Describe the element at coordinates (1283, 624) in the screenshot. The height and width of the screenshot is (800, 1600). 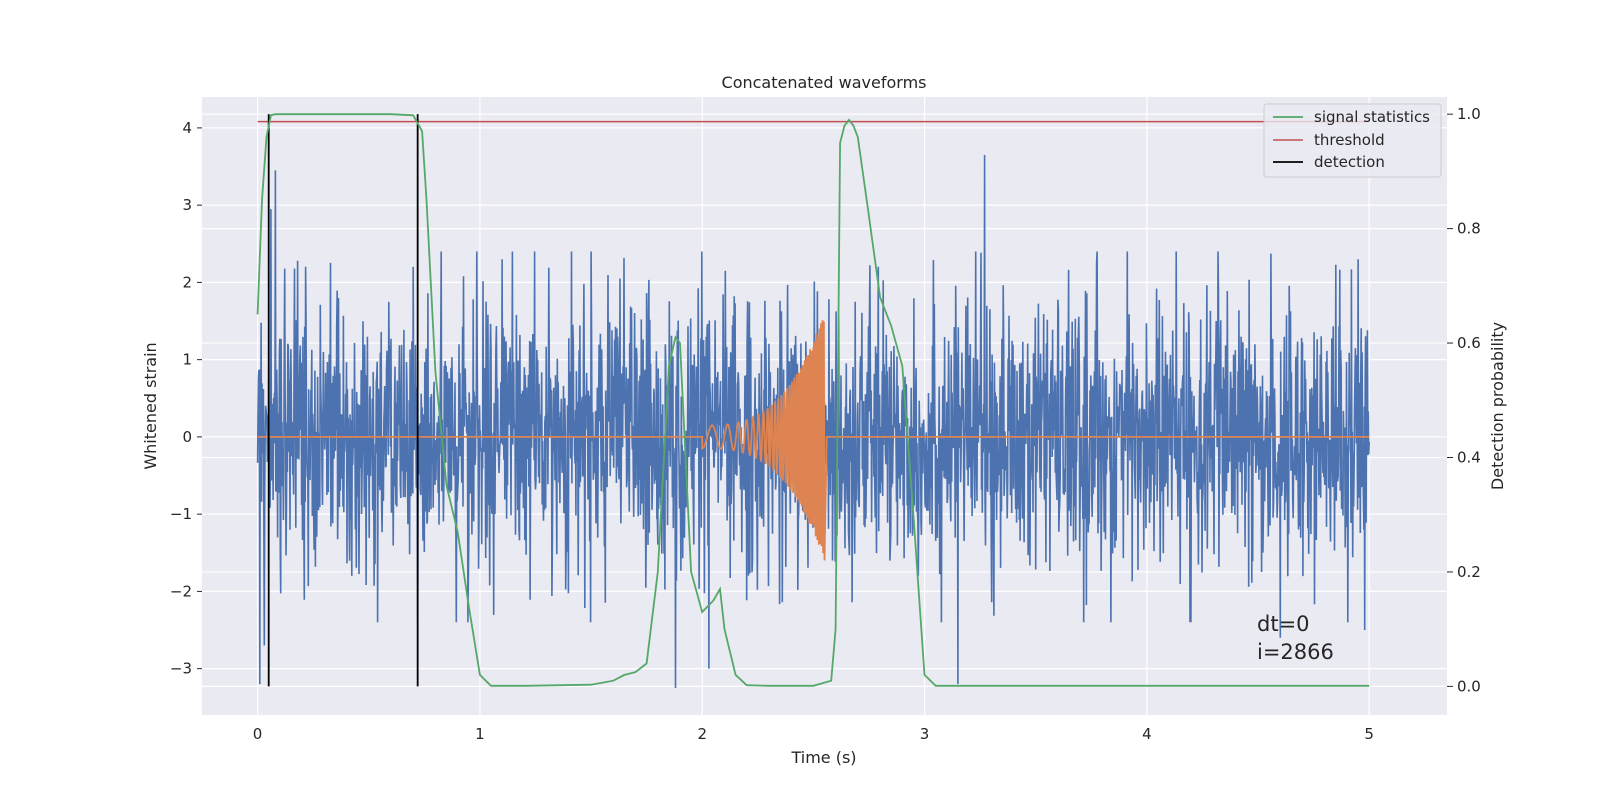
I see `annotation-dt: dt=0` at that location.